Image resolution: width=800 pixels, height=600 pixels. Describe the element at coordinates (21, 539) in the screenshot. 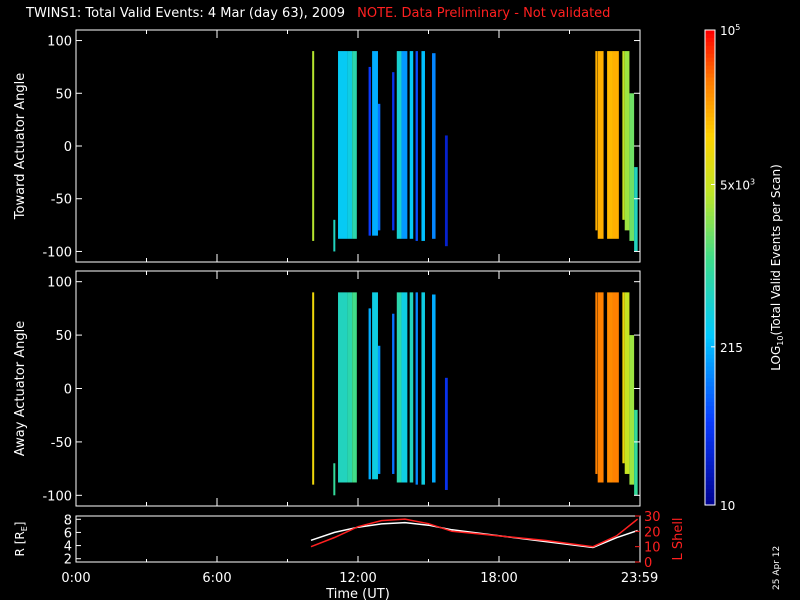

I see `r-axis-label: R [RE]` at that location.